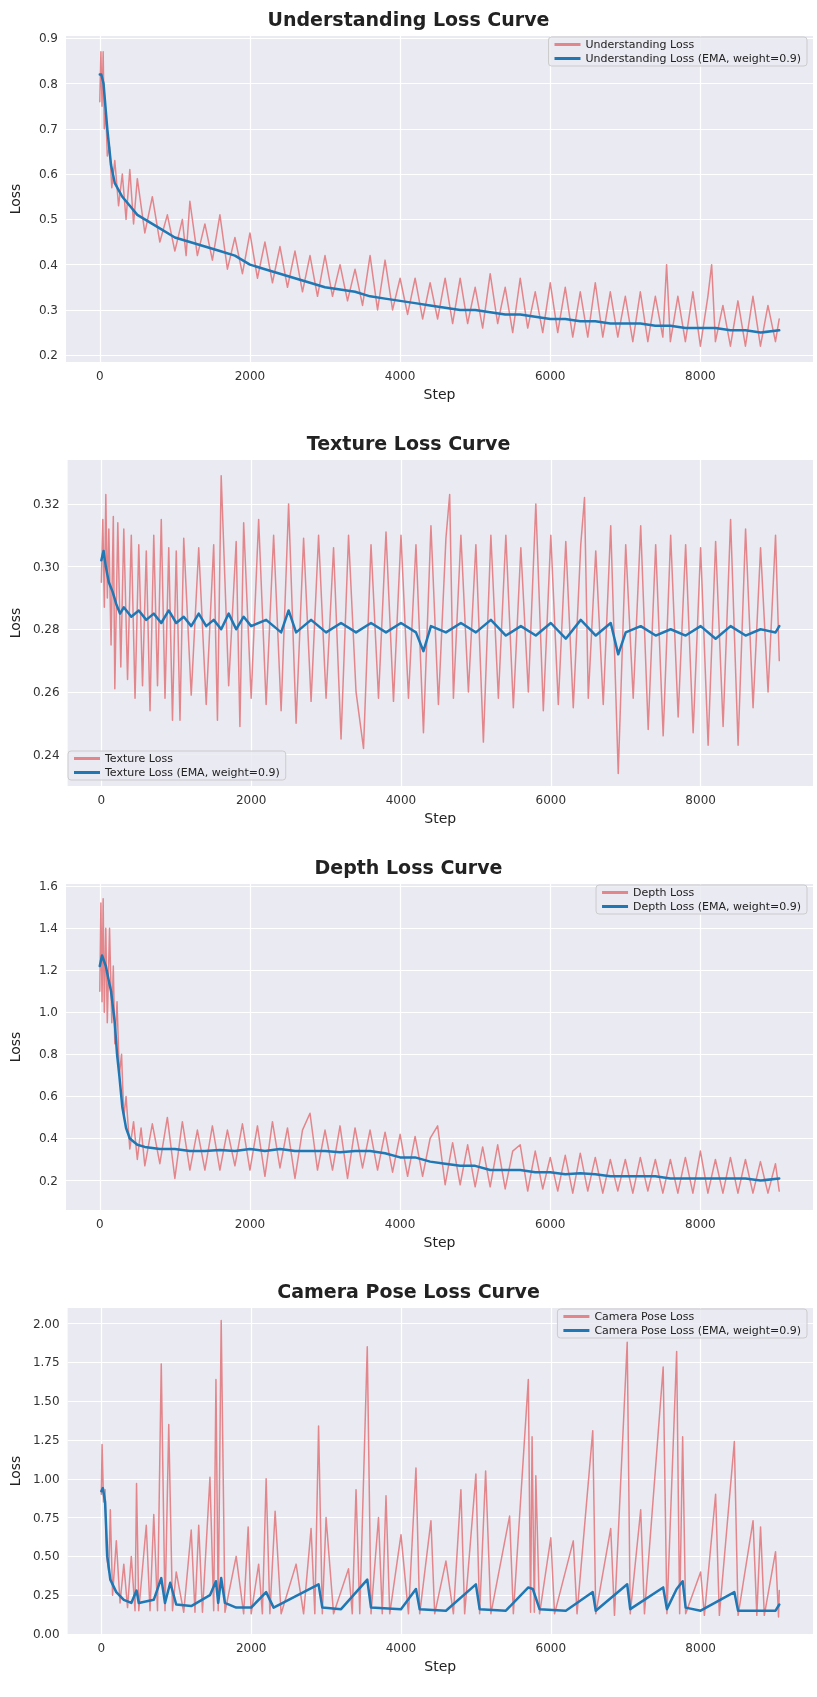 The width and height of the screenshot is (817, 1697). Describe the element at coordinates (48, 970) in the screenshot. I see `y-tick-label: 1.2` at that location.